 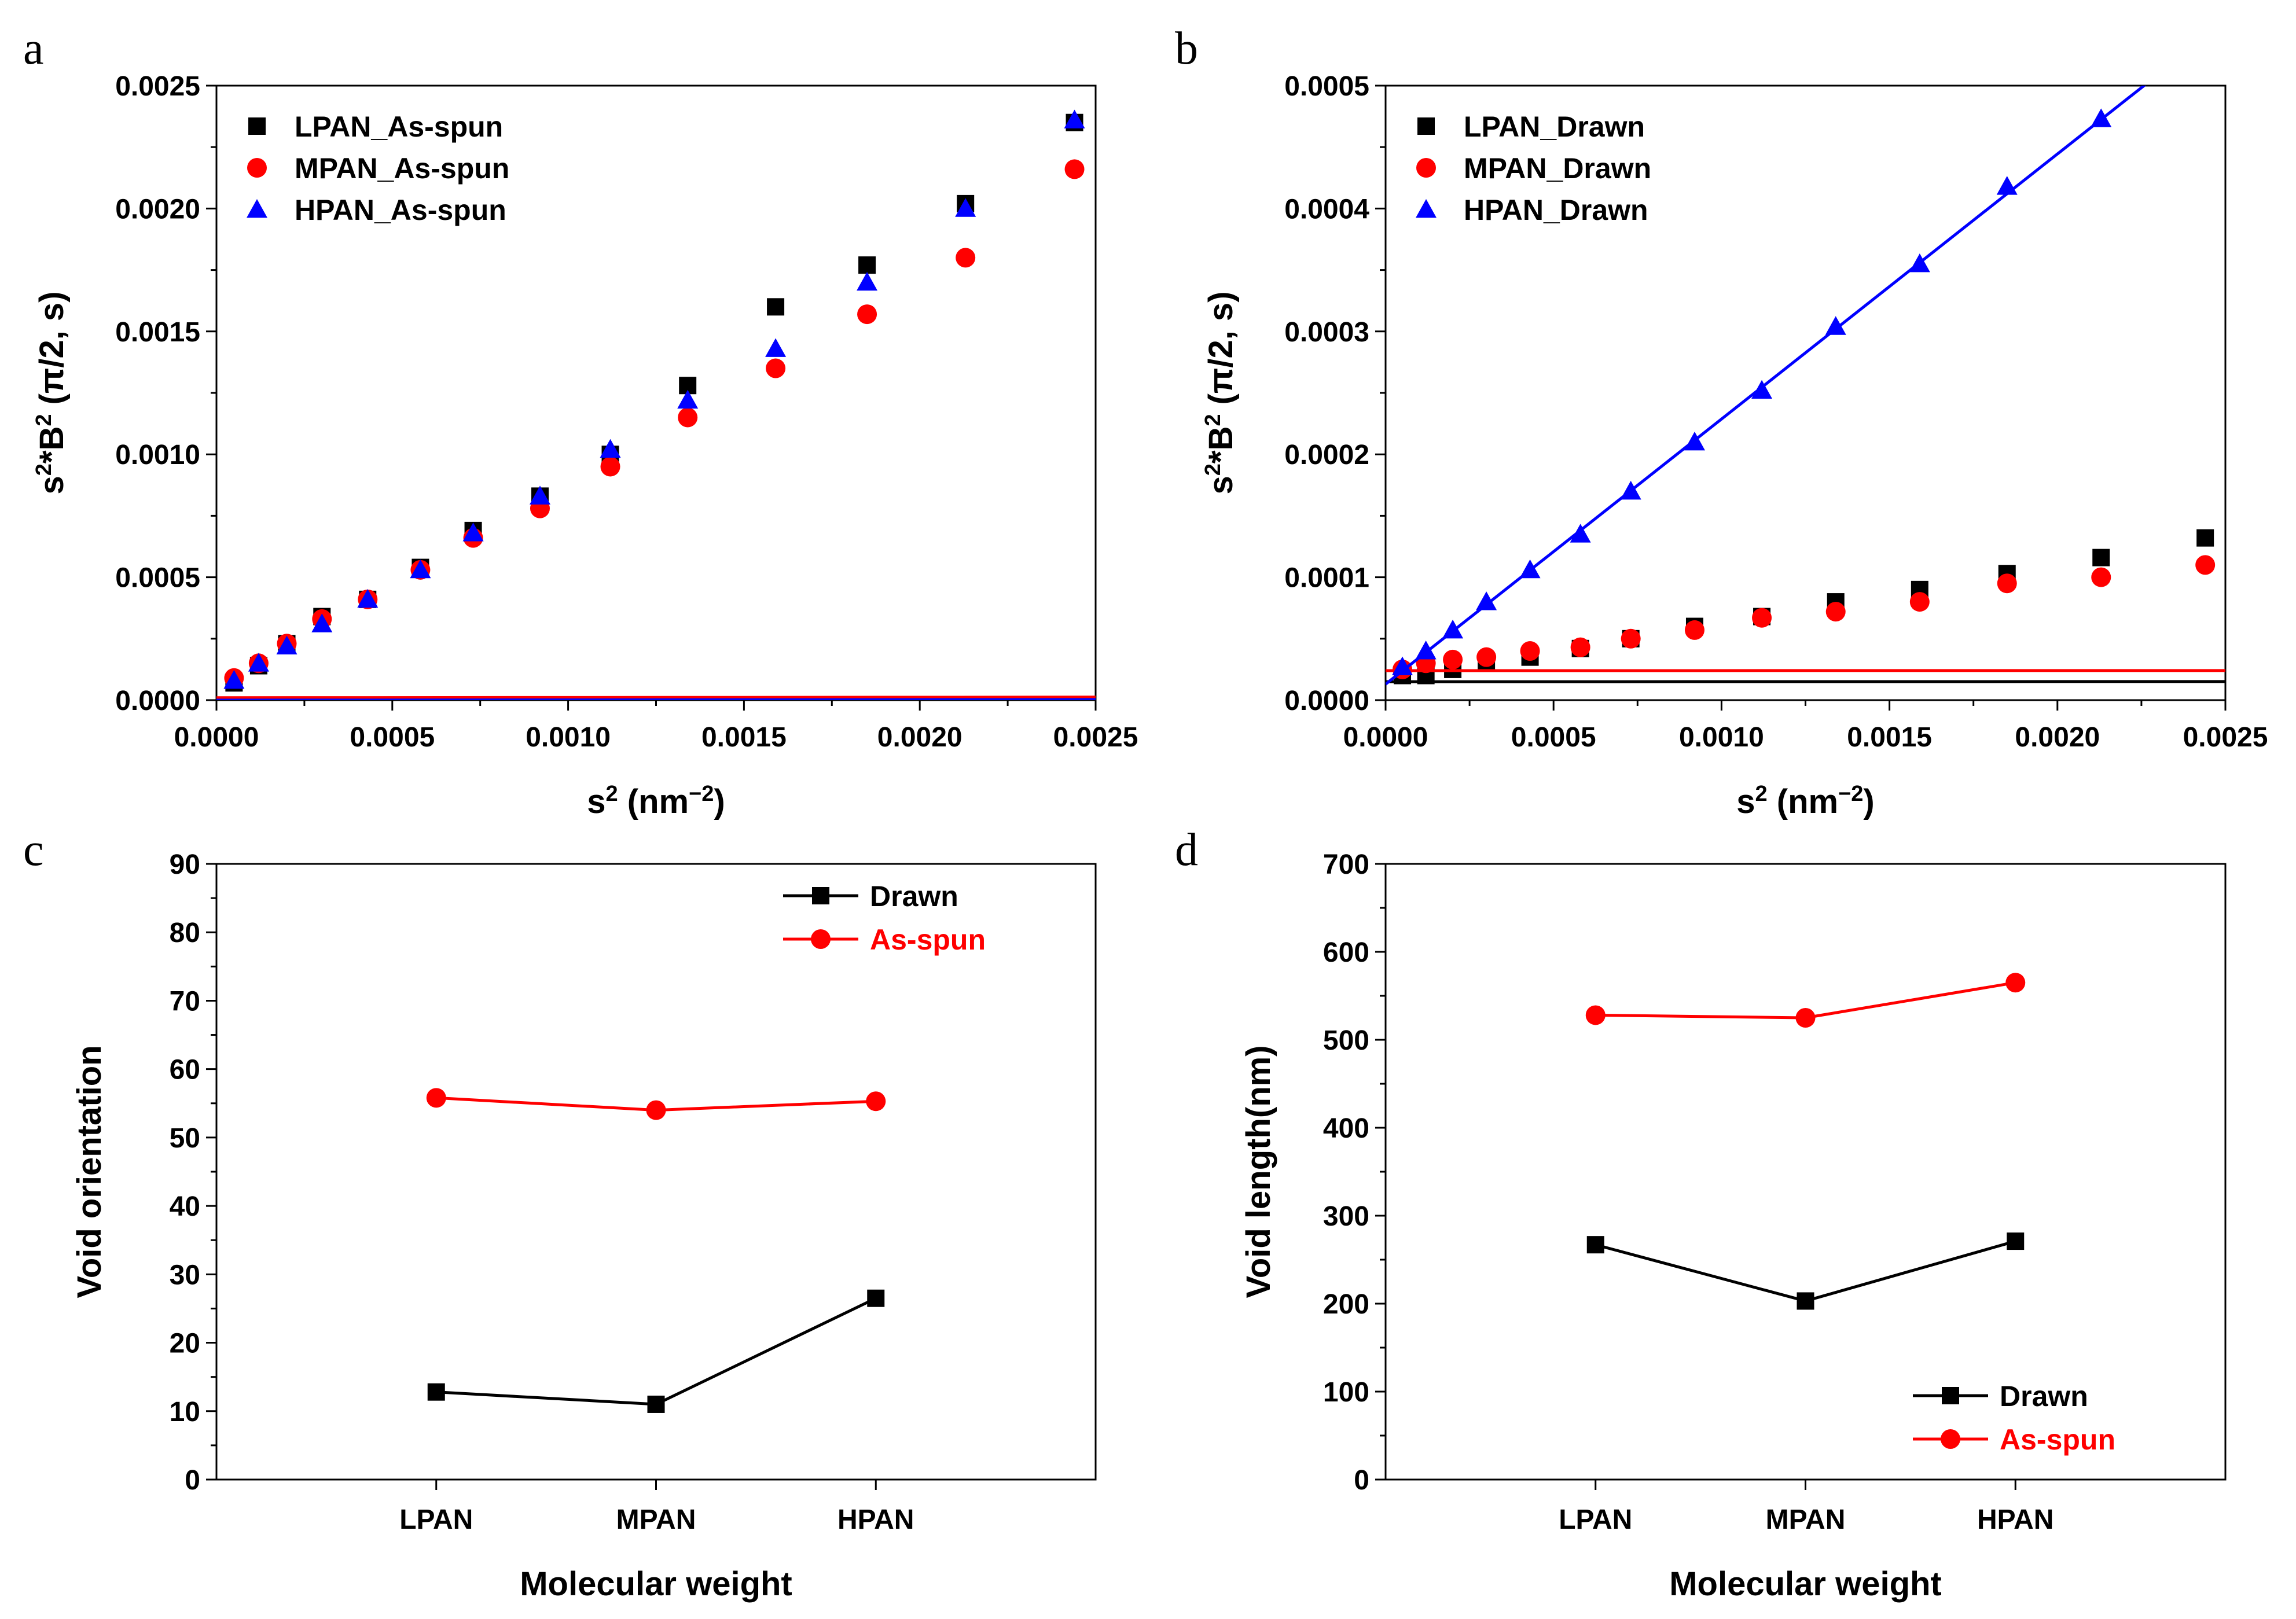 What do you see at coordinates (1186, 48) in the screenshot?
I see `panel-letter: b` at bounding box center [1186, 48].